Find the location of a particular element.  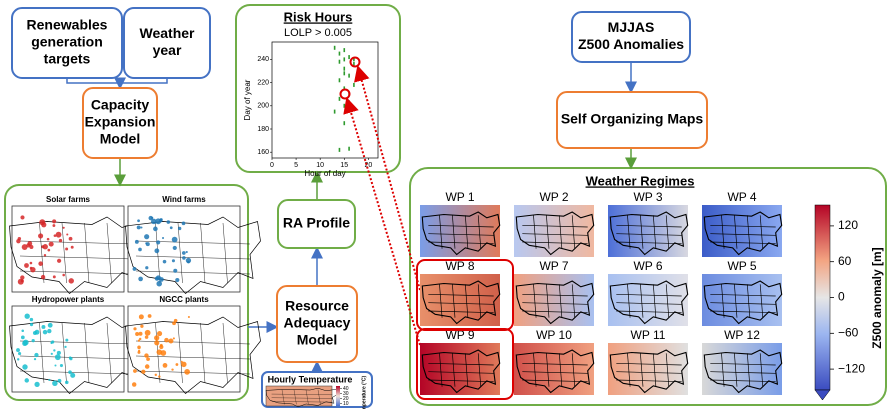

x-axis-label: Hour of day is located at coordinates (324, 173).